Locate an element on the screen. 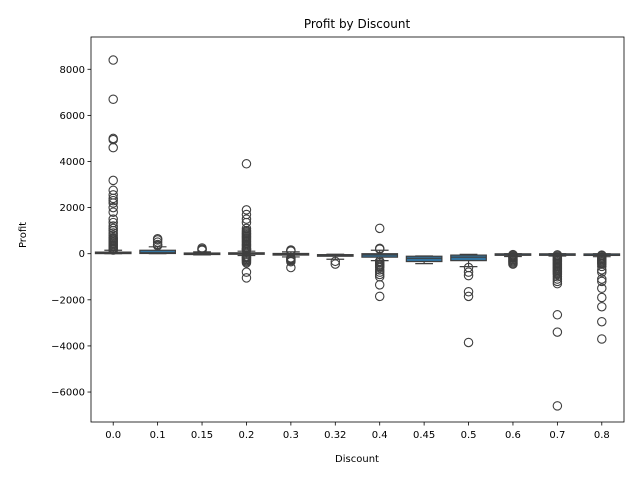 Image resolution: width=640 pixels, height=480 pixels. y-tick-label: 0 is located at coordinates (82, 254).